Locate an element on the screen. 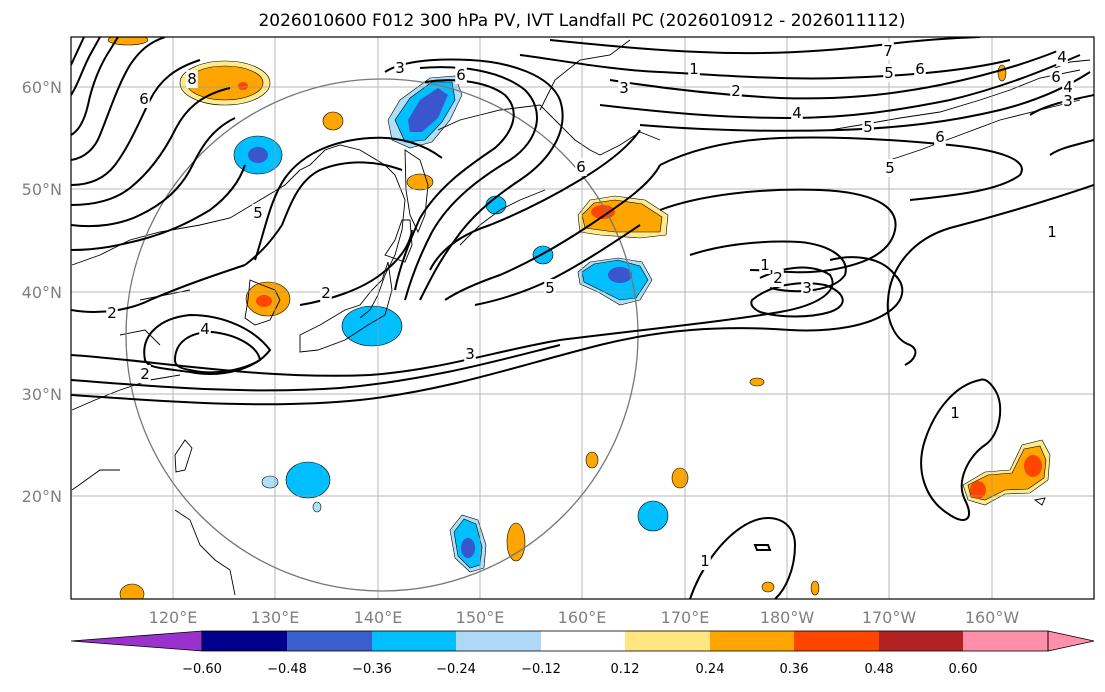 This screenshot has width=1105, height=692. lon-label: 170°E is located at coordinates (685, 617).